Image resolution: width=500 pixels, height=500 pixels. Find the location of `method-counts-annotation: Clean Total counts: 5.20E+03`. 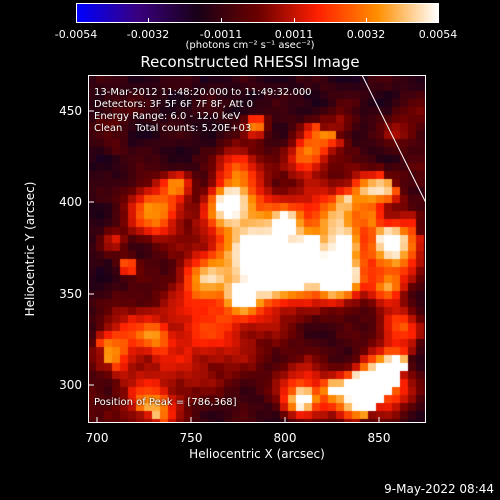

method-counts-annotation: Clean Total counts: 5.20E+03 is located at coordinates (173, 128).